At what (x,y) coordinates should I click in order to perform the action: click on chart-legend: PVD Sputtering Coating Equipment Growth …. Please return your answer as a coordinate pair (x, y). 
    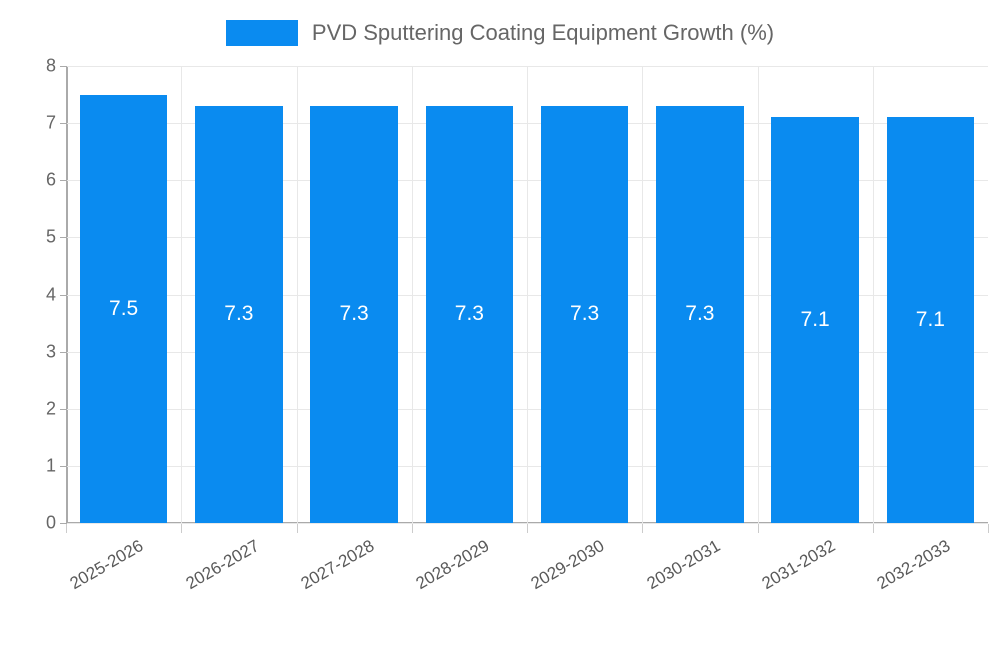
    Looking at the image, I should click on (500, 33).